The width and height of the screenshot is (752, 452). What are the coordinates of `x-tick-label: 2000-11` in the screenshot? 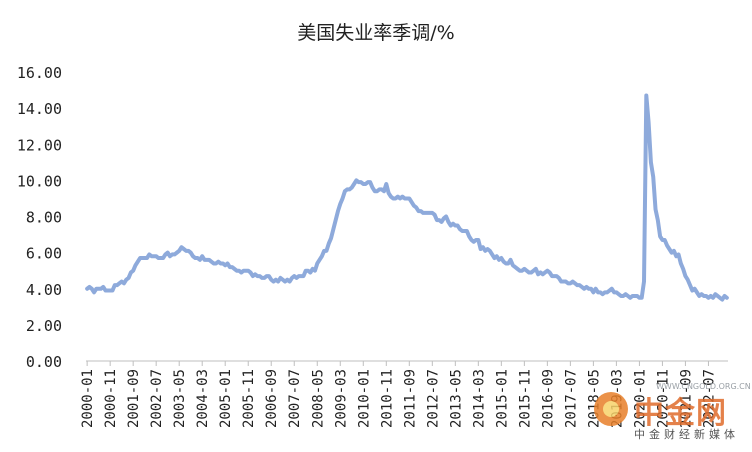 It's located at (111, 398).